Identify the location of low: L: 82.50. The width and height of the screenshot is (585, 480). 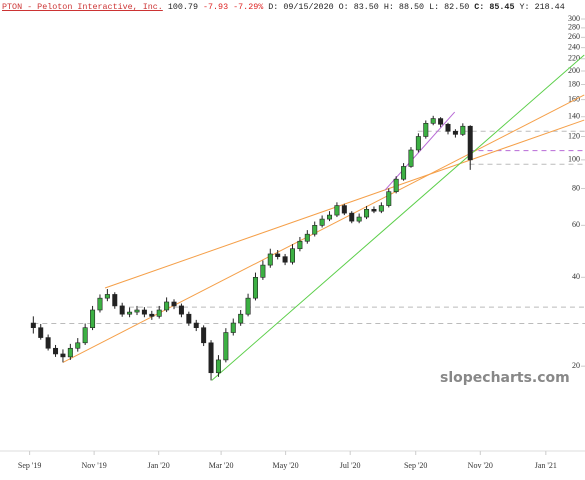
(449, 7).